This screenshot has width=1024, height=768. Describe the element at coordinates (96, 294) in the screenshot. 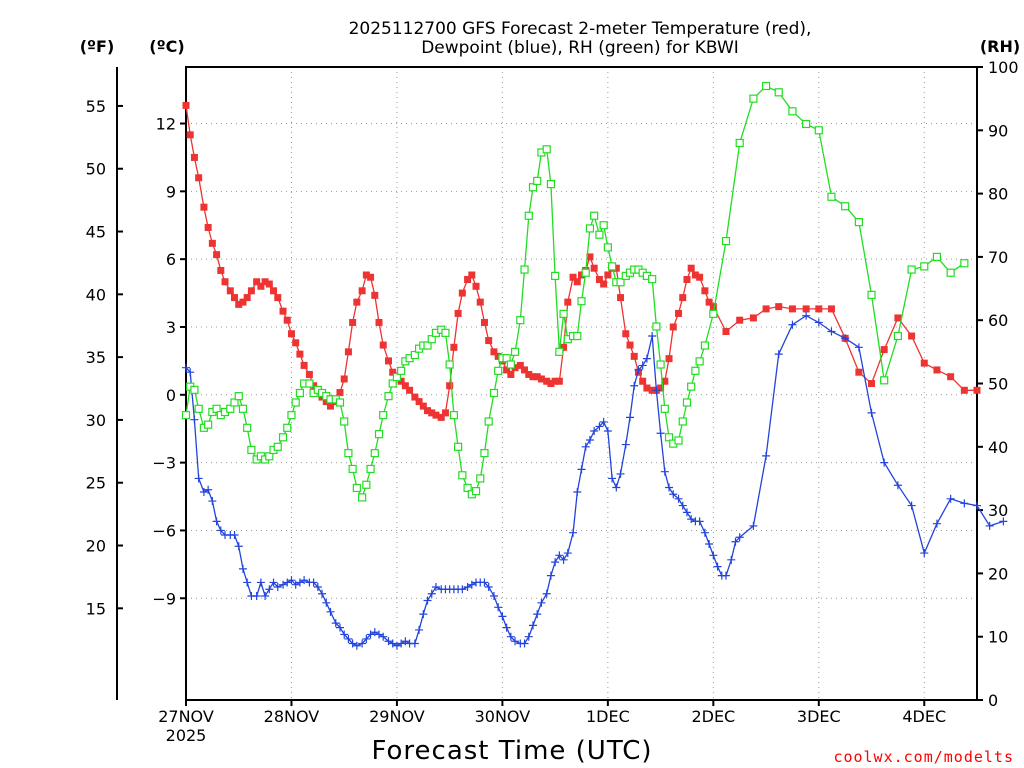

I see `fahrenheit-tick-label-3: 40` at that location.